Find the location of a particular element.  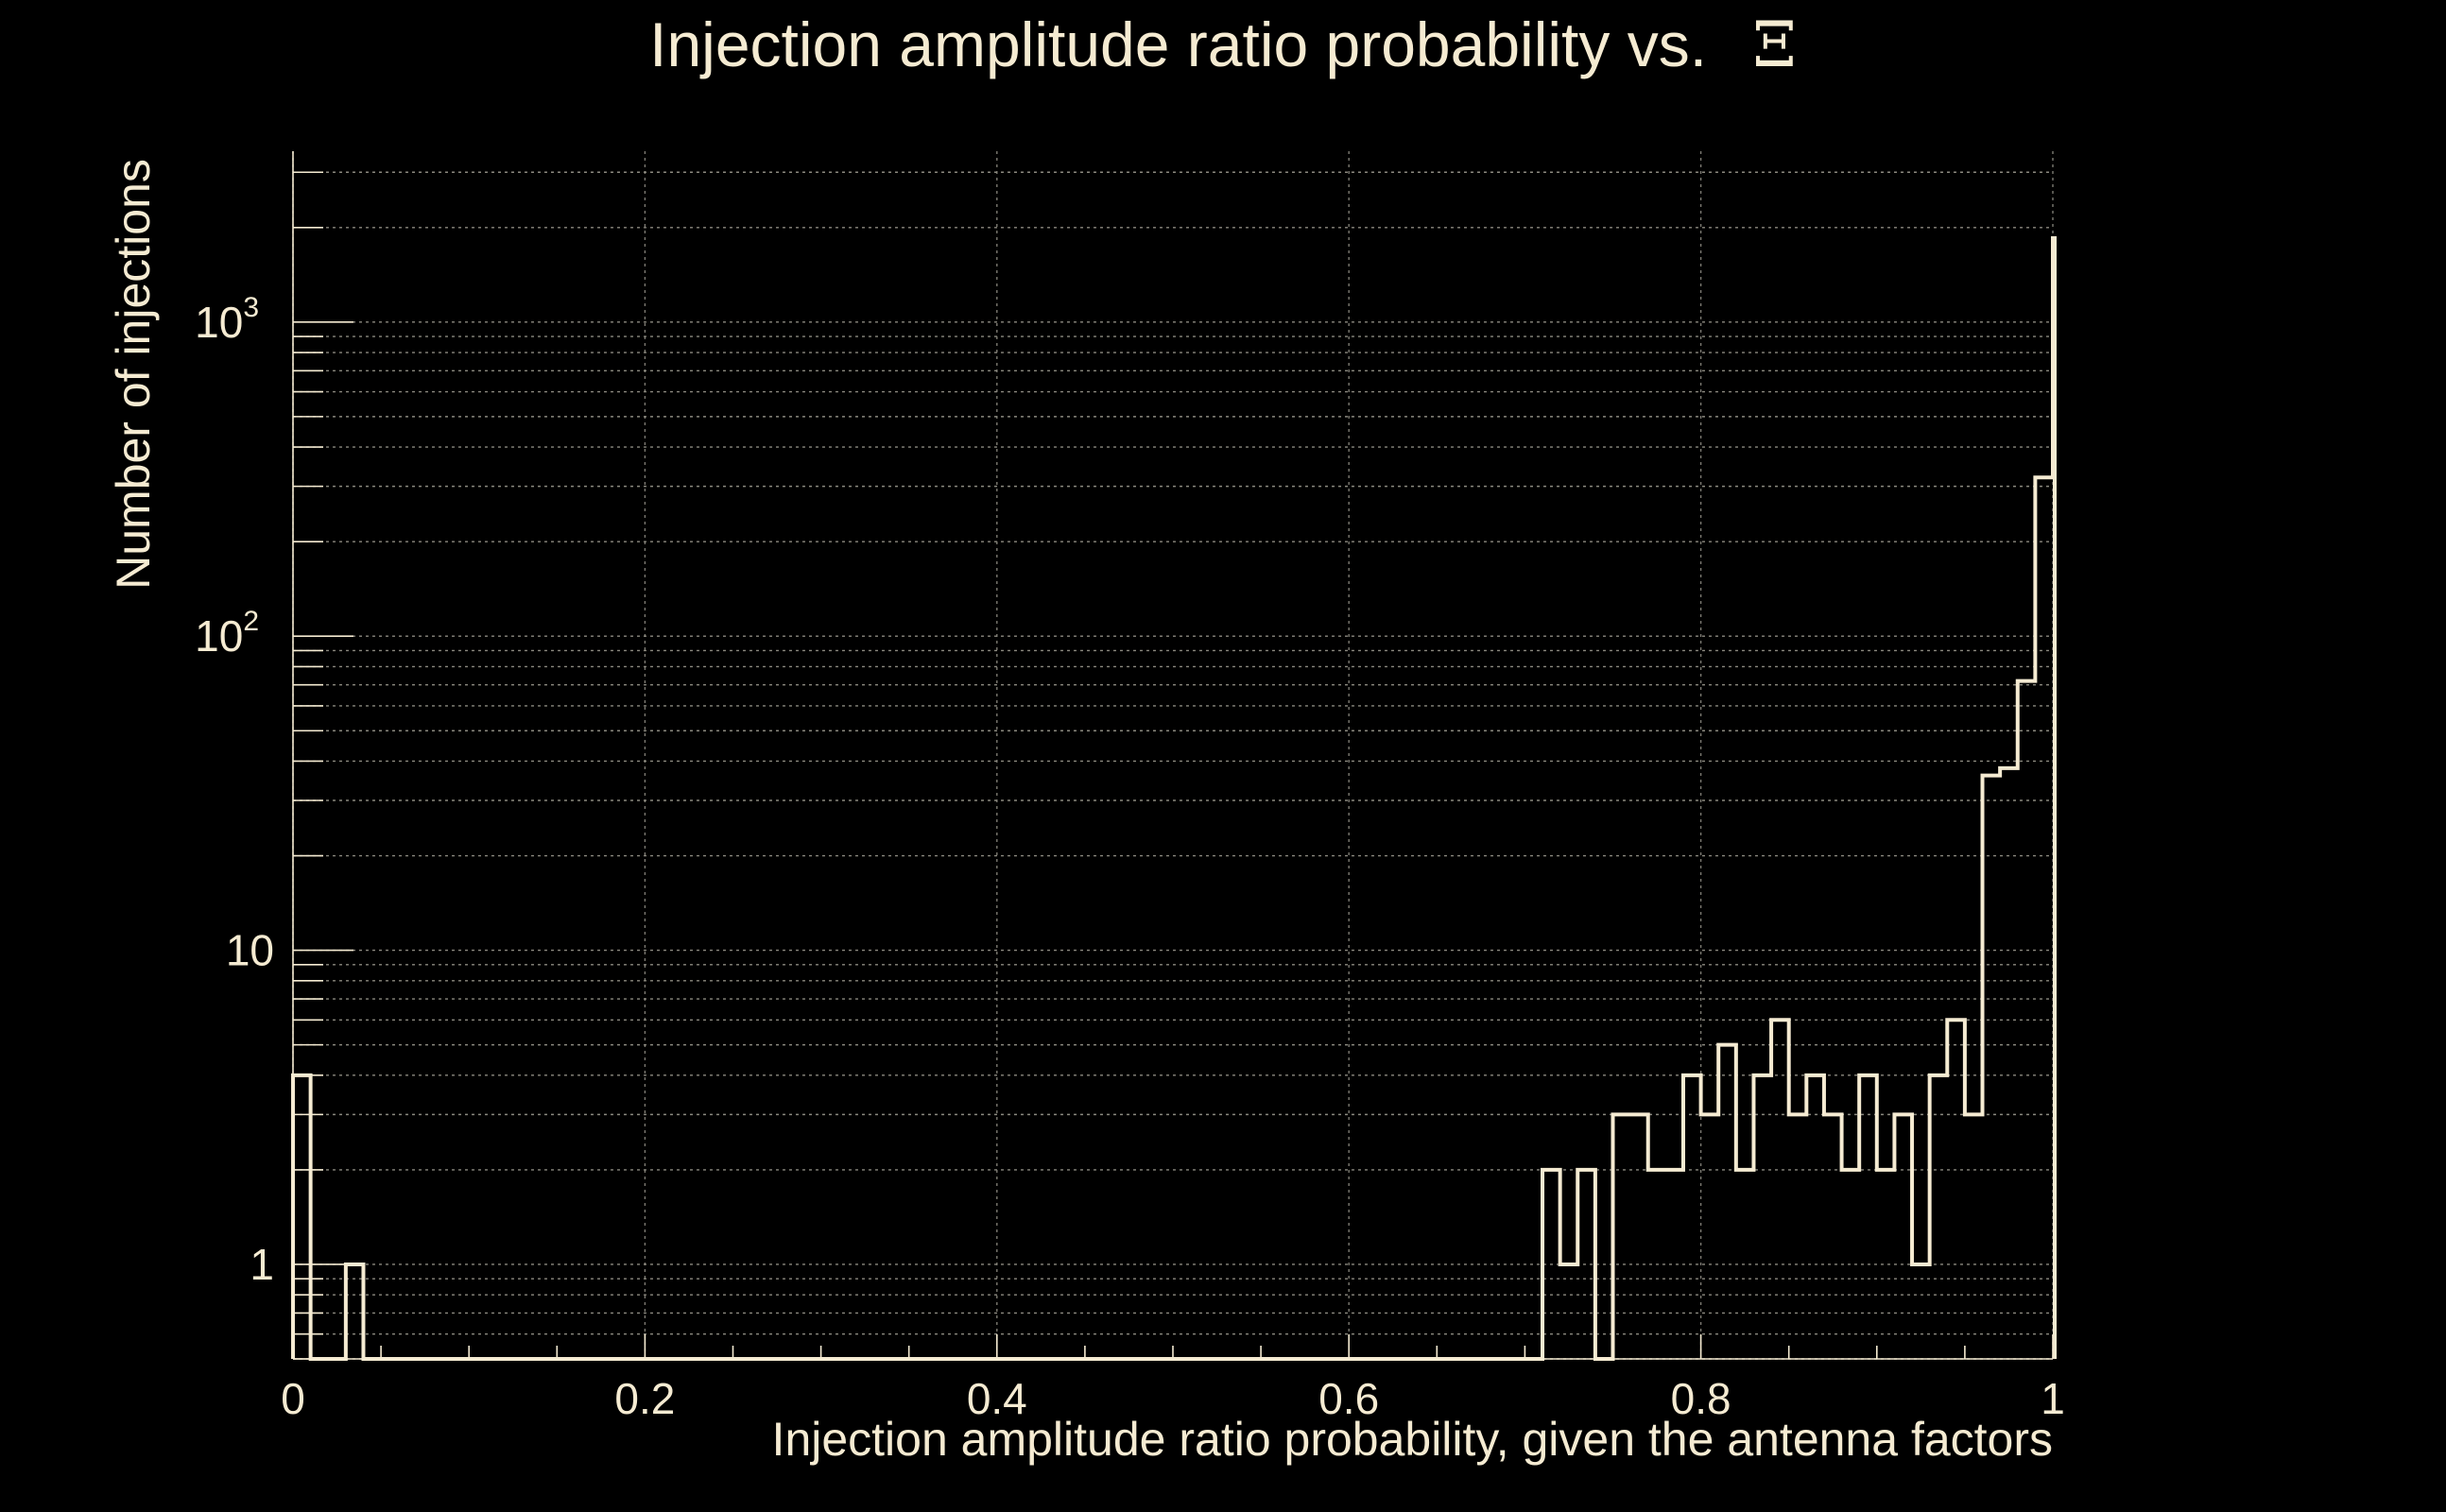

x-axis-tick-labels: 0 0.2 0.4 0.6 0.8 1 is located at coordinates (1173, 1398).